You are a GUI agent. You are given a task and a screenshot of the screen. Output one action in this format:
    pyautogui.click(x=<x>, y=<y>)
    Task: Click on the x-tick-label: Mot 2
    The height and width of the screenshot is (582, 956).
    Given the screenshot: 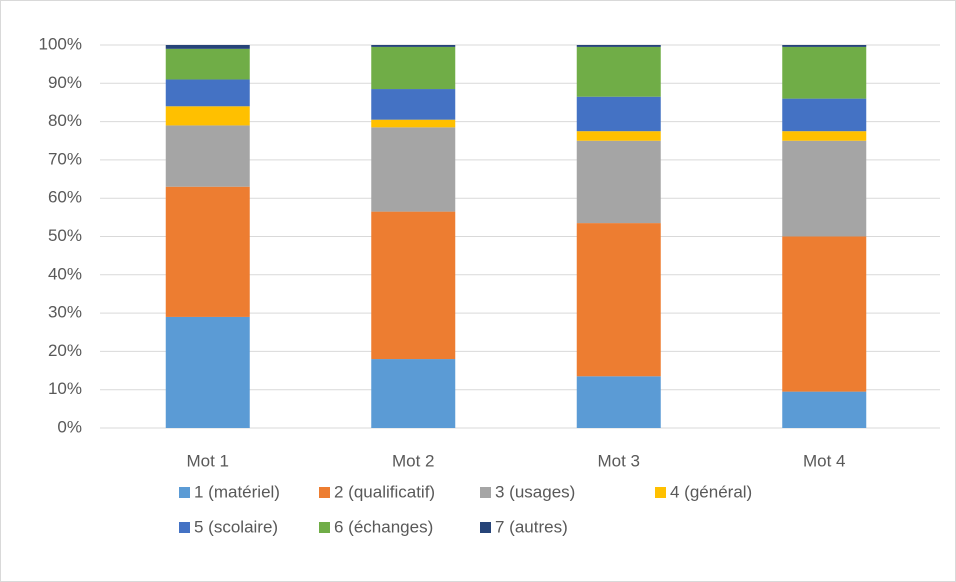 What is the action you would take?
    pyautogui.click(x=413, y=460)
    